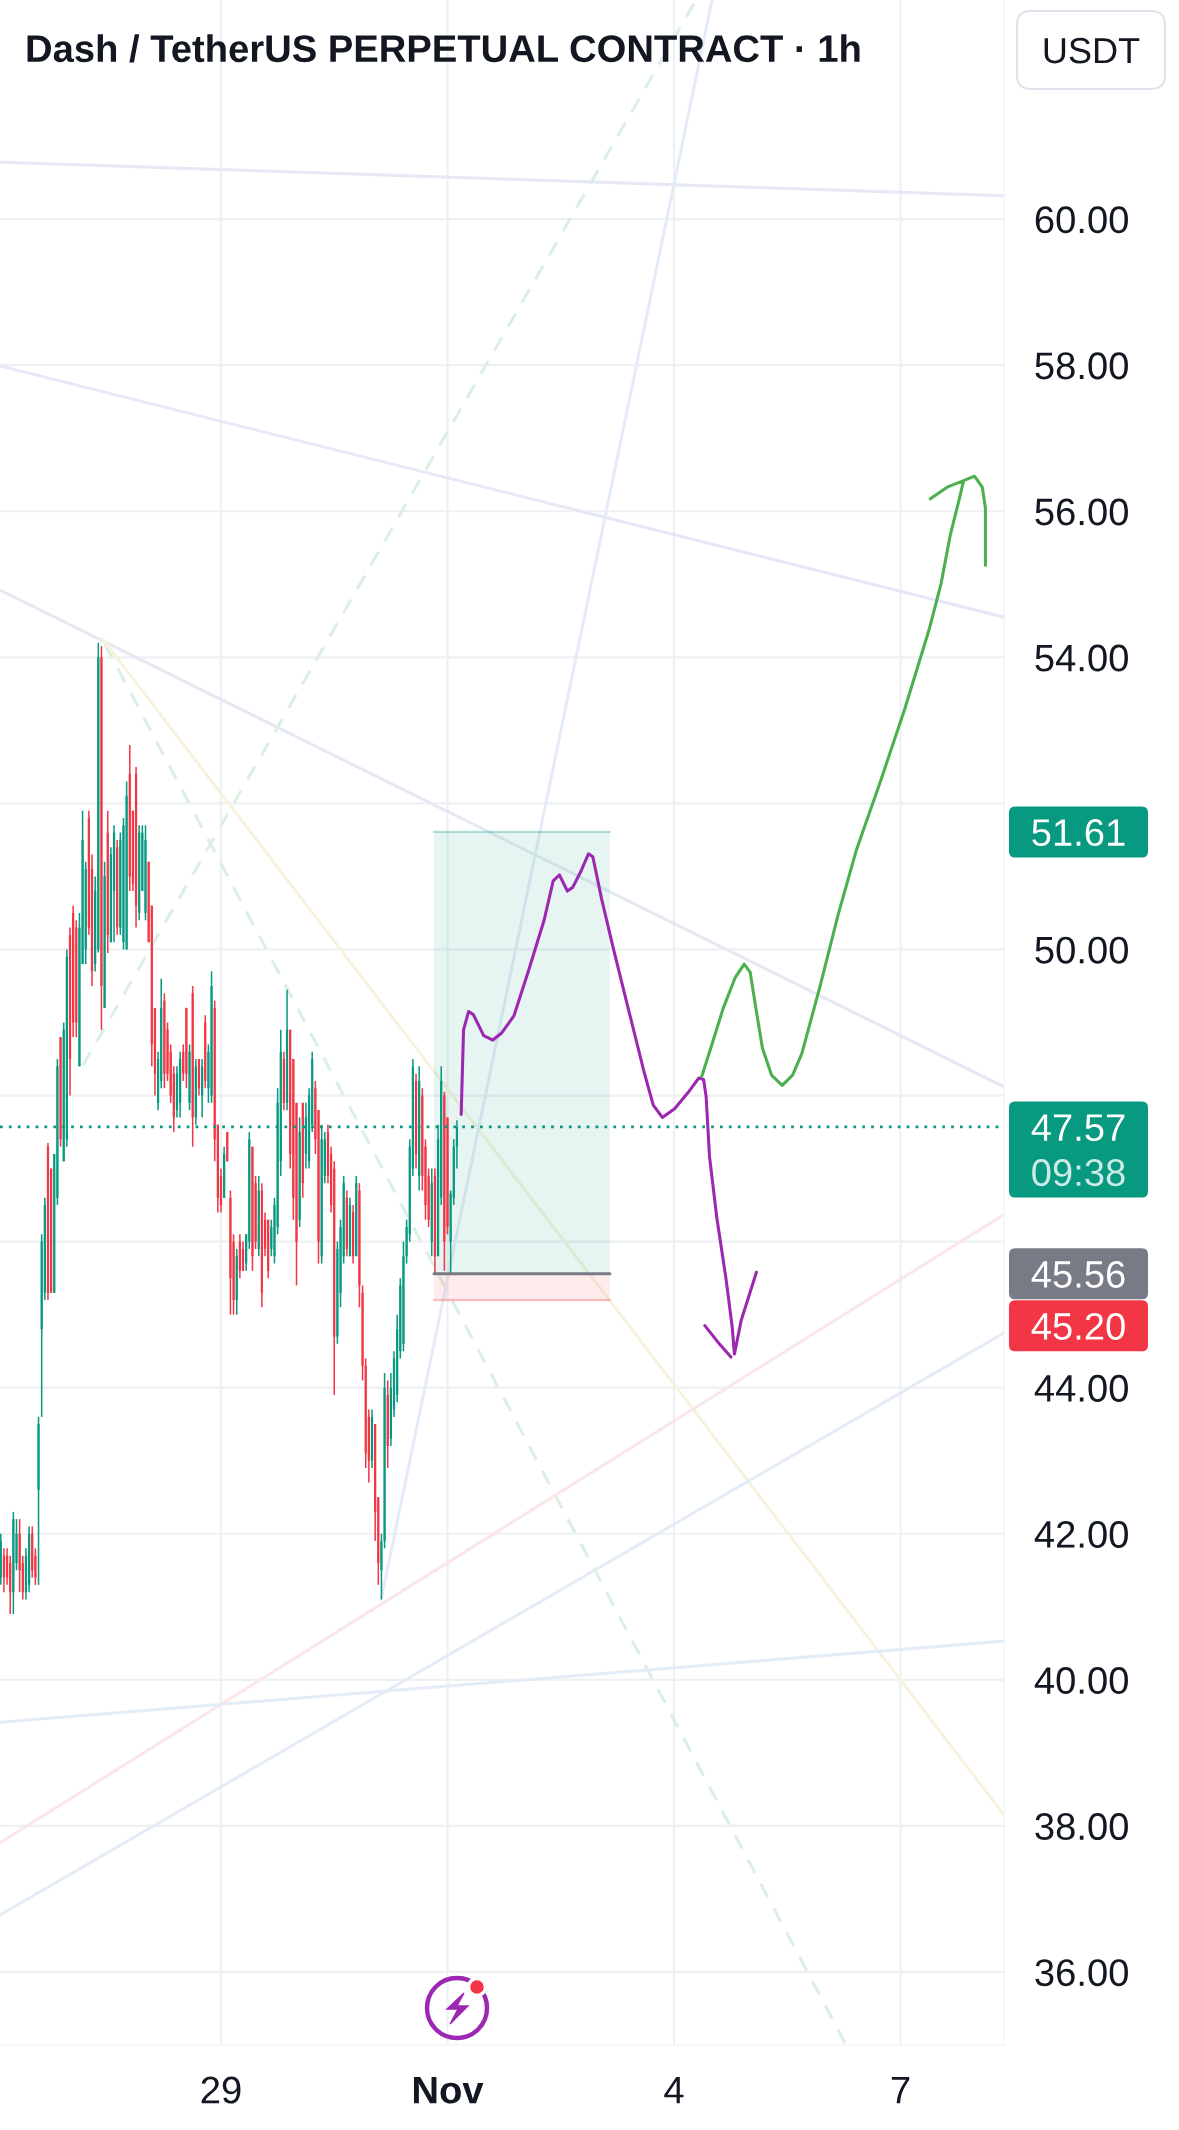 Image resolution: width=1179 pixels, height=2130 pixels. What do you see at coordinates (1081, 950) in the screenshot?
I see `y-tick-label: 50.00` at bounding box center [1081, 950].